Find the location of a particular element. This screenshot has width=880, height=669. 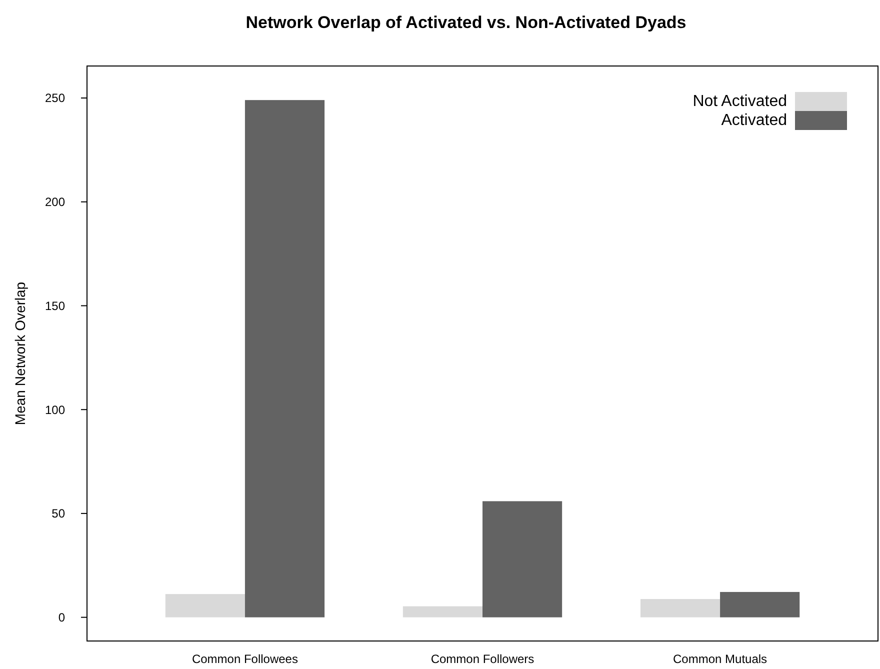

y-tick-label: 250 is located at coordinates (55, 98).